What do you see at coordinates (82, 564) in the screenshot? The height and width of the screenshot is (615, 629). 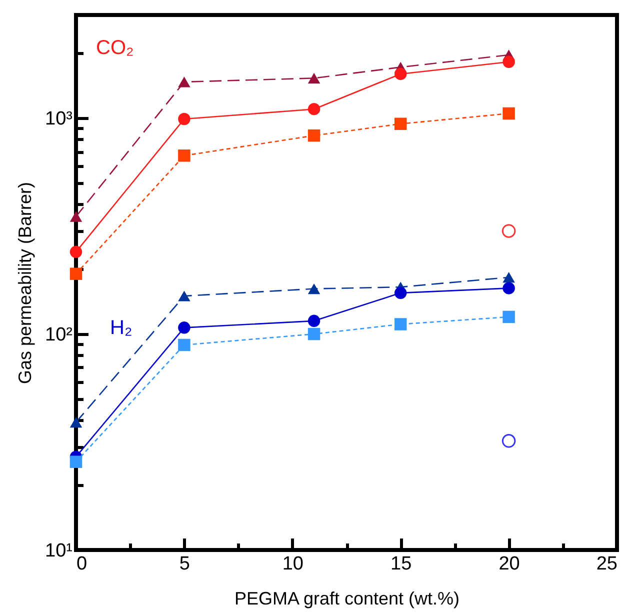 I see `x-tick-label: 0` at bounding box center [82, 564].